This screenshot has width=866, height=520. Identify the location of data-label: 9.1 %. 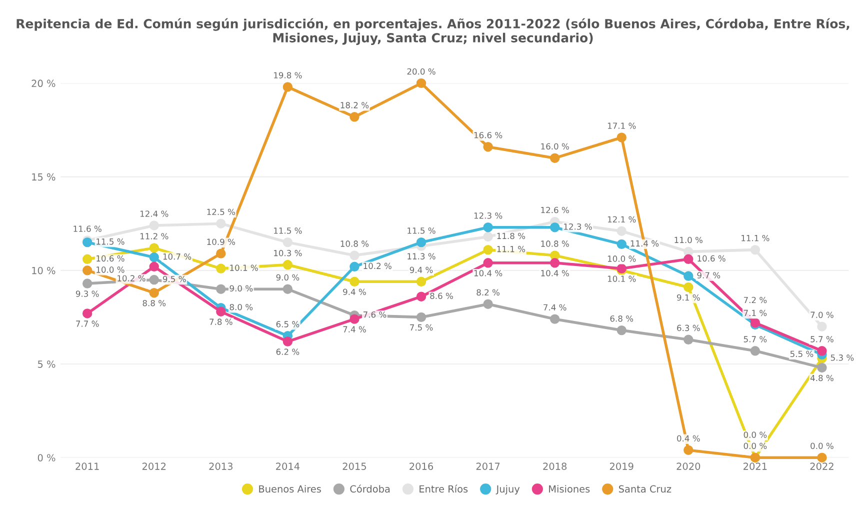
(688, 297).